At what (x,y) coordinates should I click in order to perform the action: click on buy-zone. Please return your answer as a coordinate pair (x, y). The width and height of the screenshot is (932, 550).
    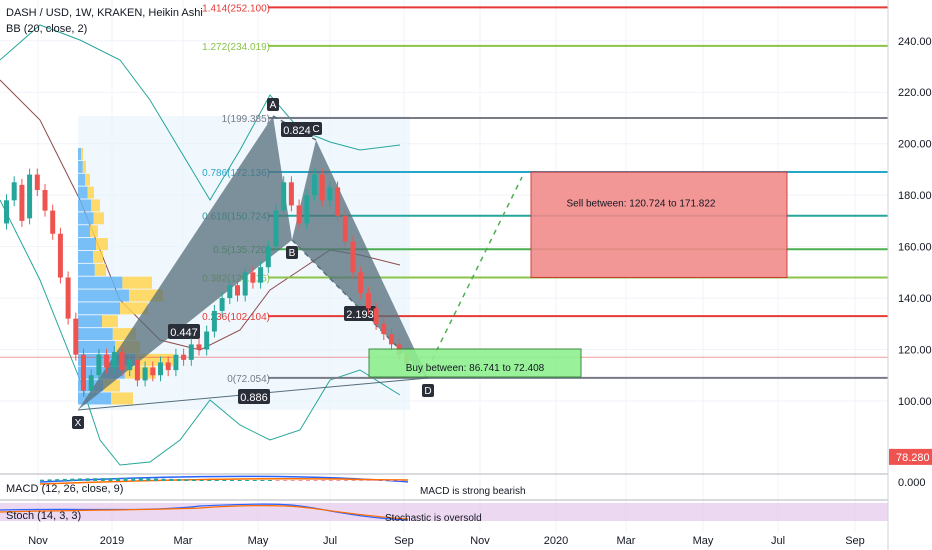
    Looking at the image, I should click on (475, 363).